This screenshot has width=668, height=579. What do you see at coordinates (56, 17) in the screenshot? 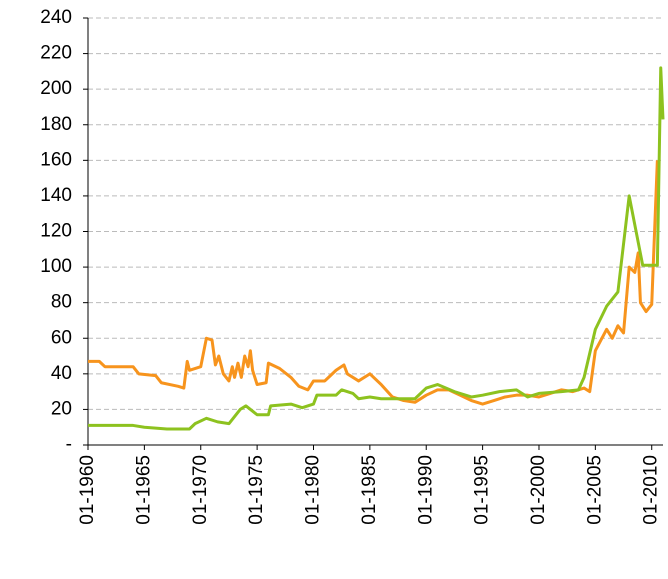
I see `y-tick-label: 240` at bounding box center [56, 17].